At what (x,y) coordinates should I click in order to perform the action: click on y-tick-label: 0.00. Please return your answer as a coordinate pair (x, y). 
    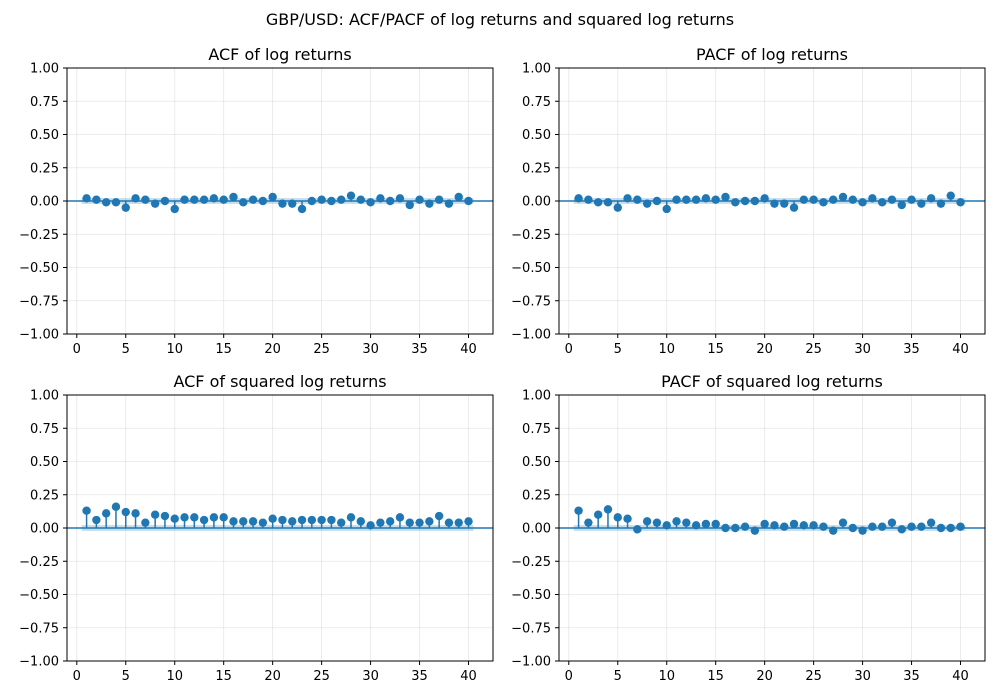
    Looking at the image, I should click on (44, 202).